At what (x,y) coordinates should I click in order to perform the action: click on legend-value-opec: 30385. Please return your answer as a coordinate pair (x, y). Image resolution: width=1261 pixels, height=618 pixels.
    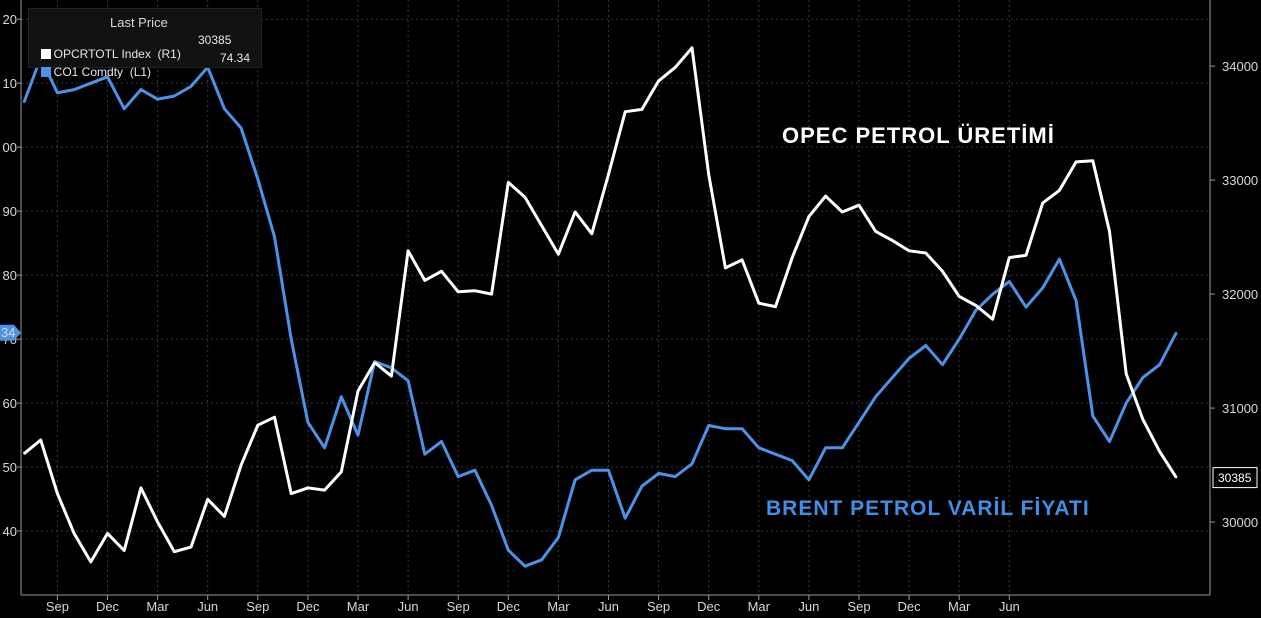
    Looking at the image, I should click on (215, 40).